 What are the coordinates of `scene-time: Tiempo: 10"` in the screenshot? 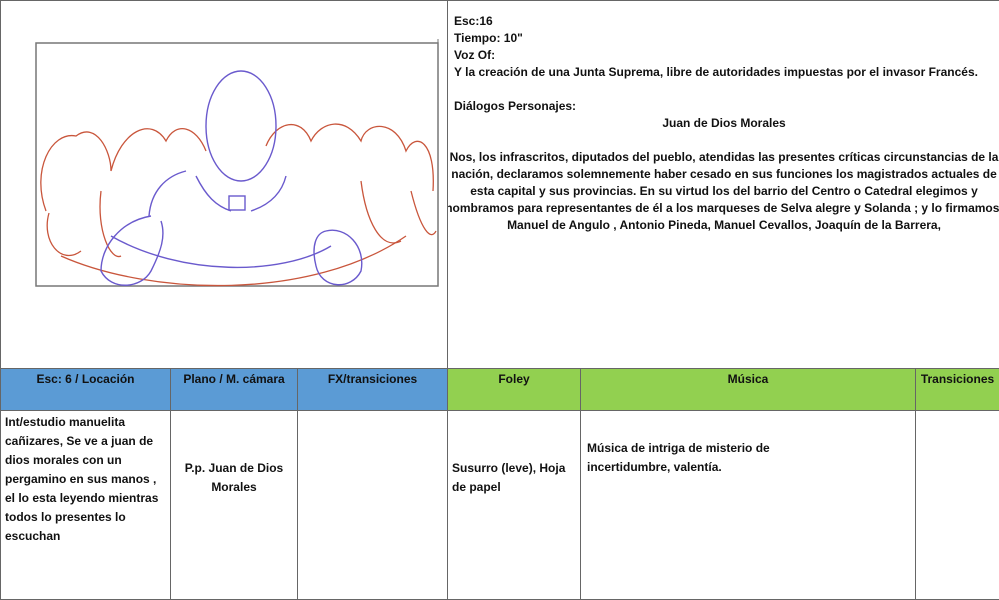 It's located at (488, 38).